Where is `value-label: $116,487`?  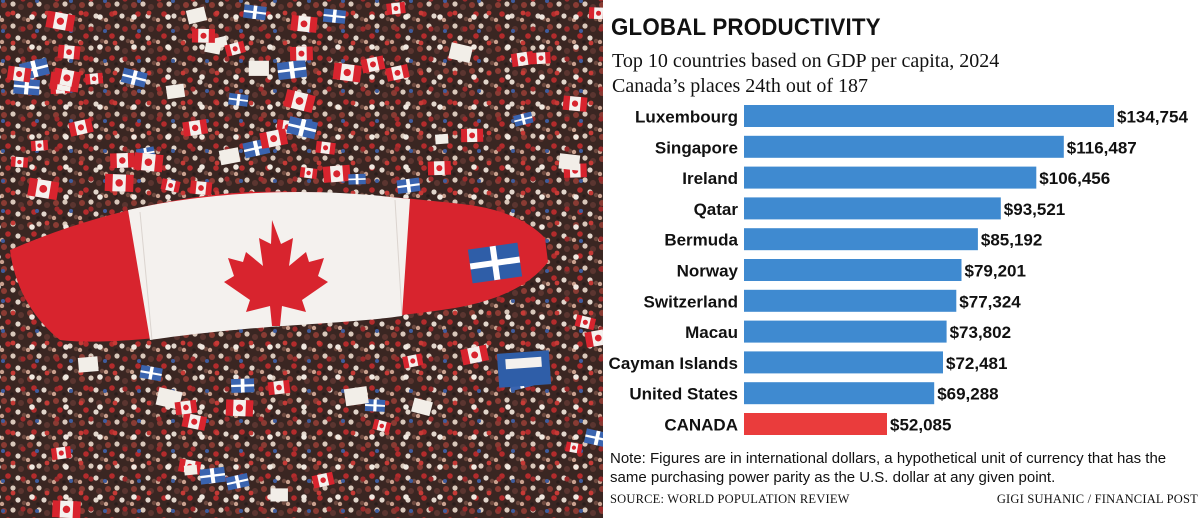 value-label: $116,487 is located at coordinates (1102, 147).